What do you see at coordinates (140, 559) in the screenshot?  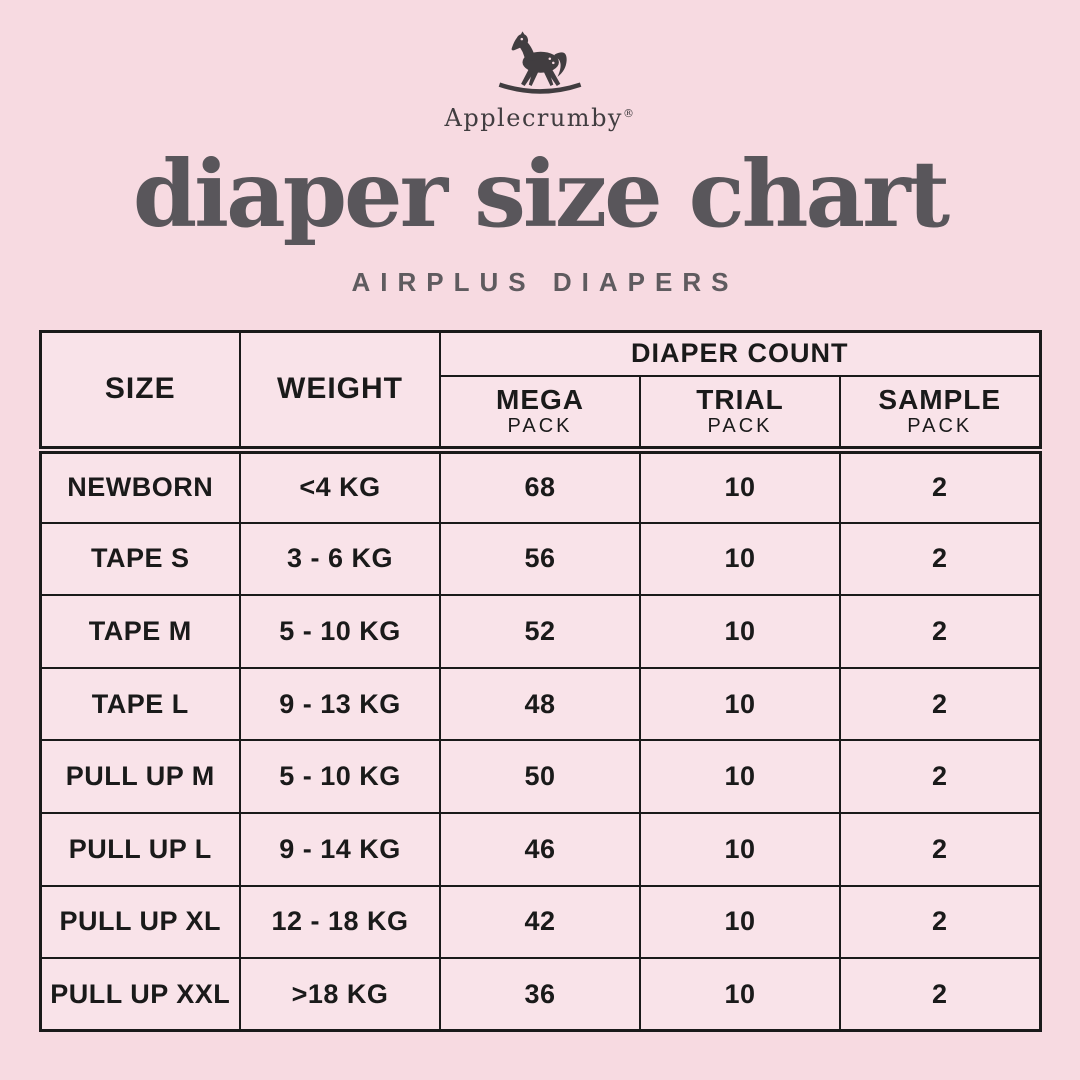 I see `size-cell: TAPE S` at bounding box center [140, 559].